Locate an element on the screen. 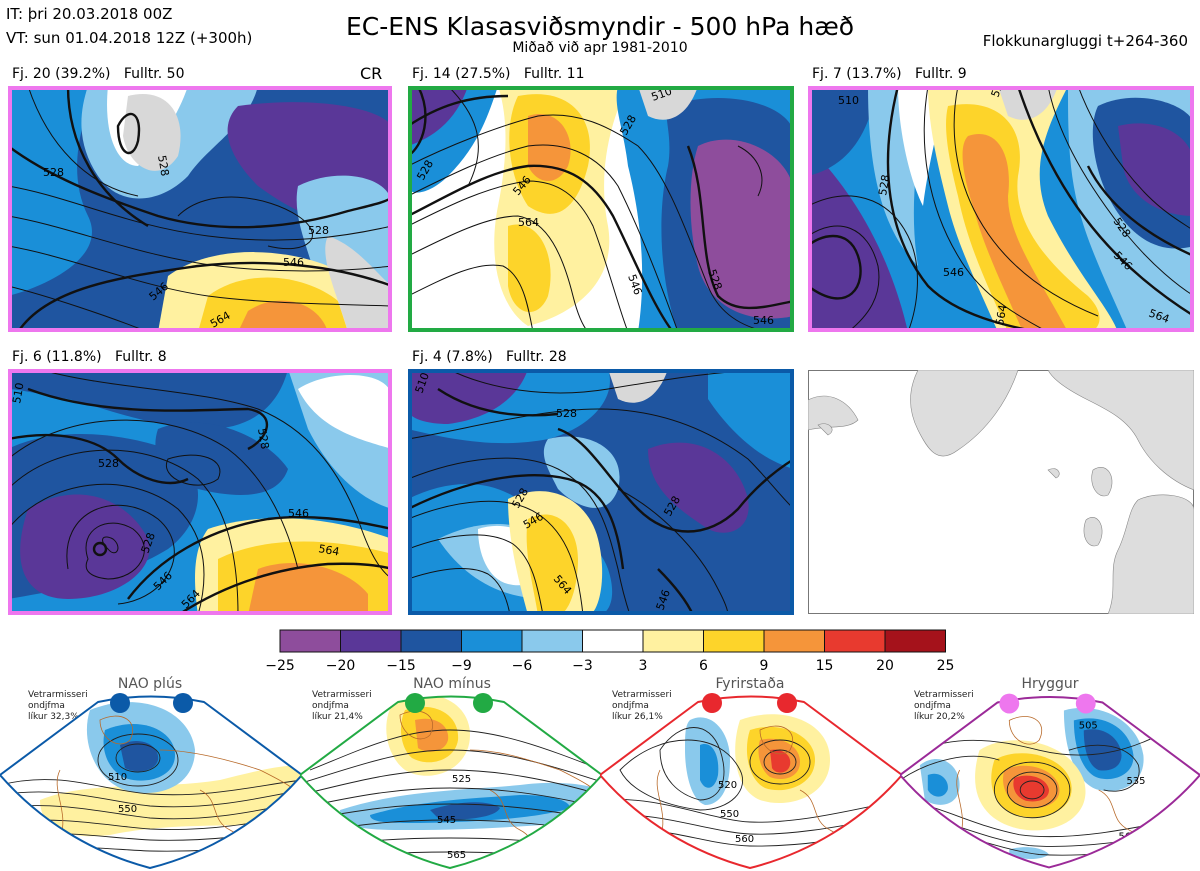  regime-map-nao-minus: 525 545 565 is located at coordinates (451, 781).